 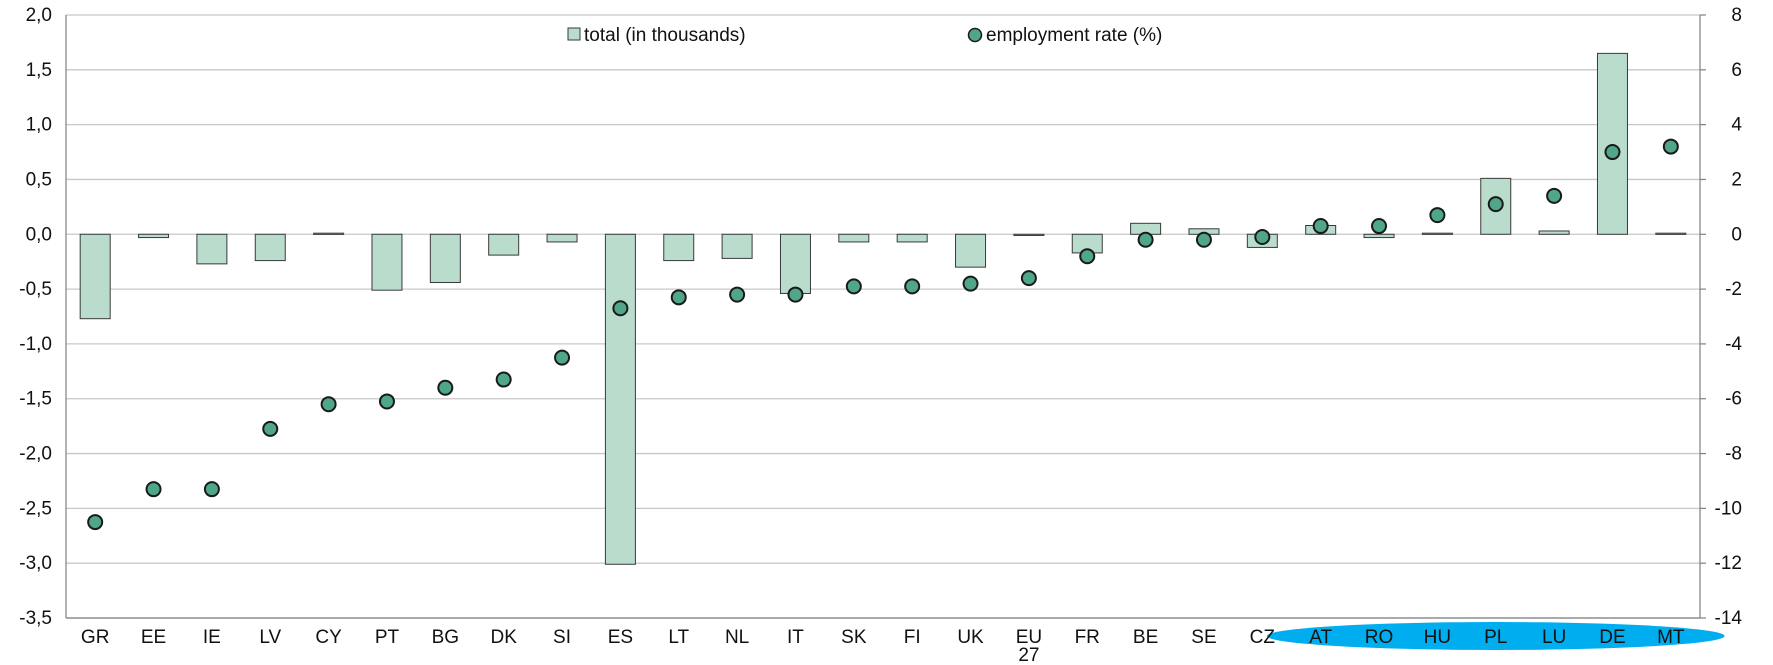 I want to click on point-fi, so click(x=912, y=286).